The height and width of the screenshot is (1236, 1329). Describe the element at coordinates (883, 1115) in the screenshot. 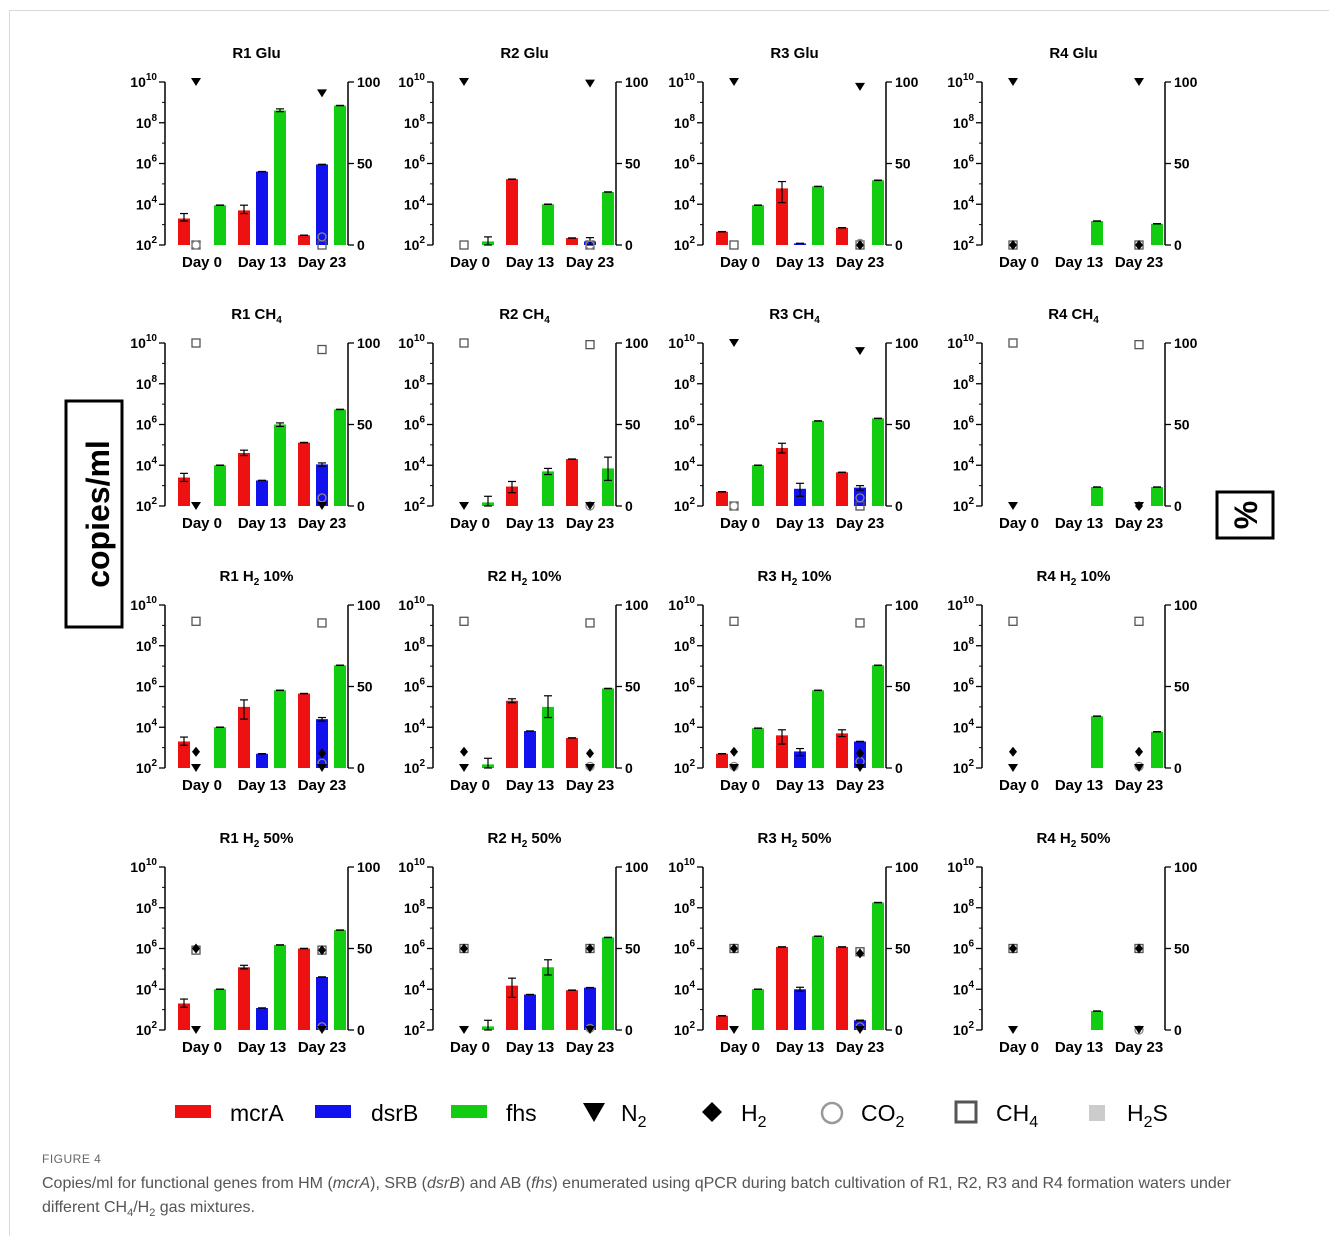

I see `legend-label: CO2` at that location.